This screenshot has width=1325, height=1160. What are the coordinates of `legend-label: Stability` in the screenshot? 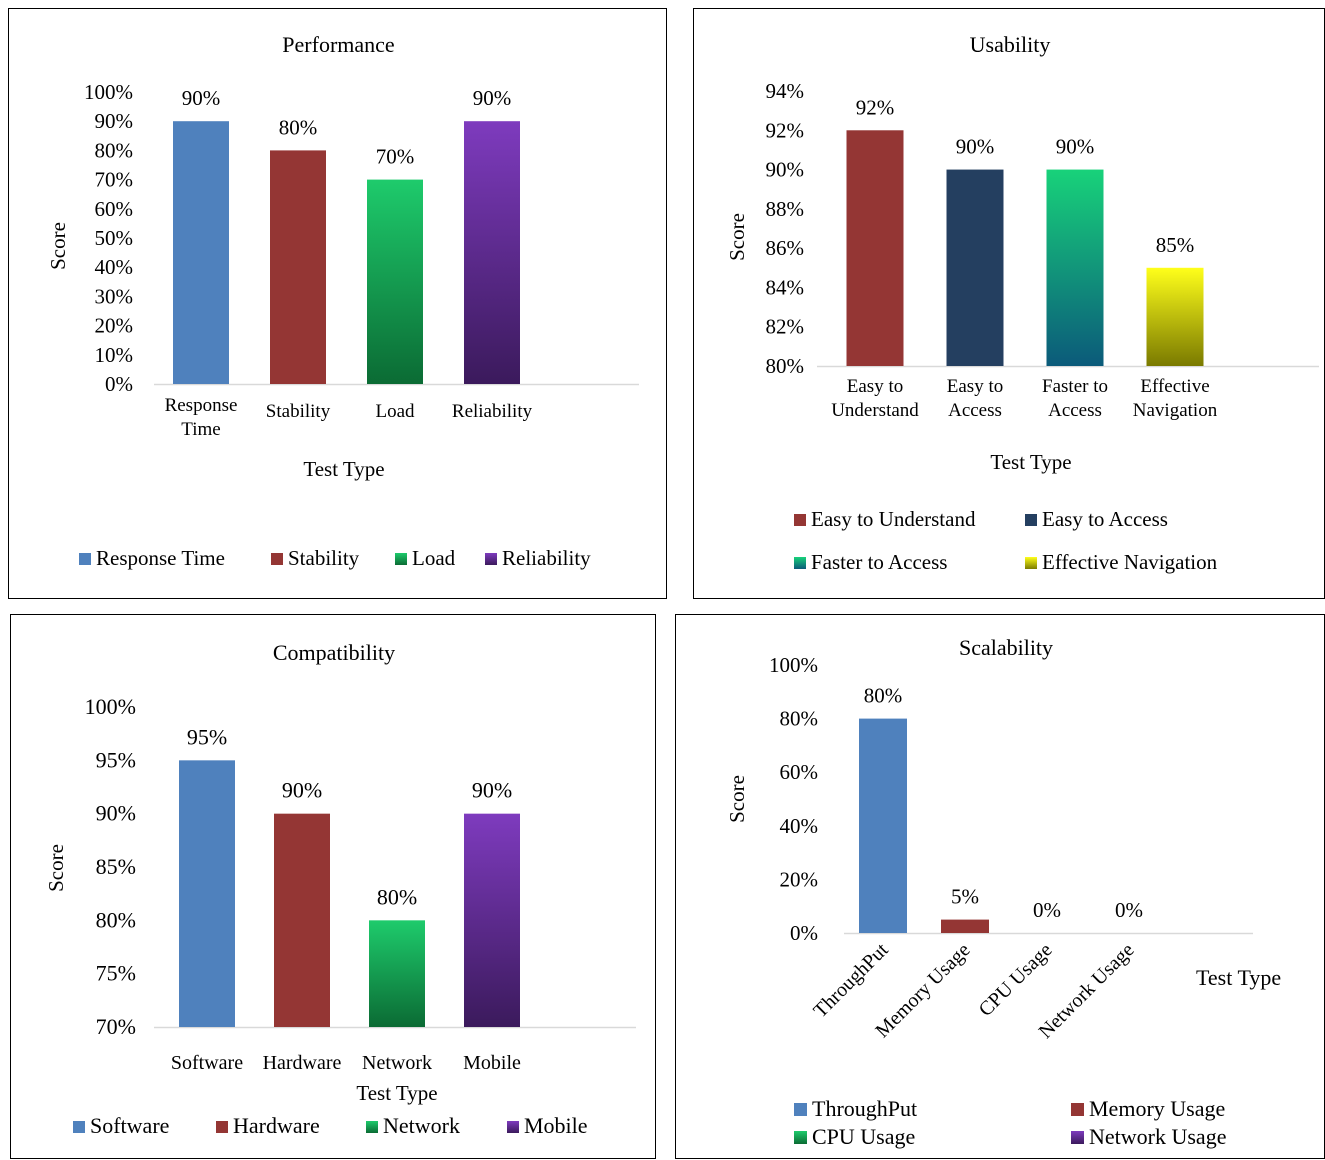 It's located at (324, 558).